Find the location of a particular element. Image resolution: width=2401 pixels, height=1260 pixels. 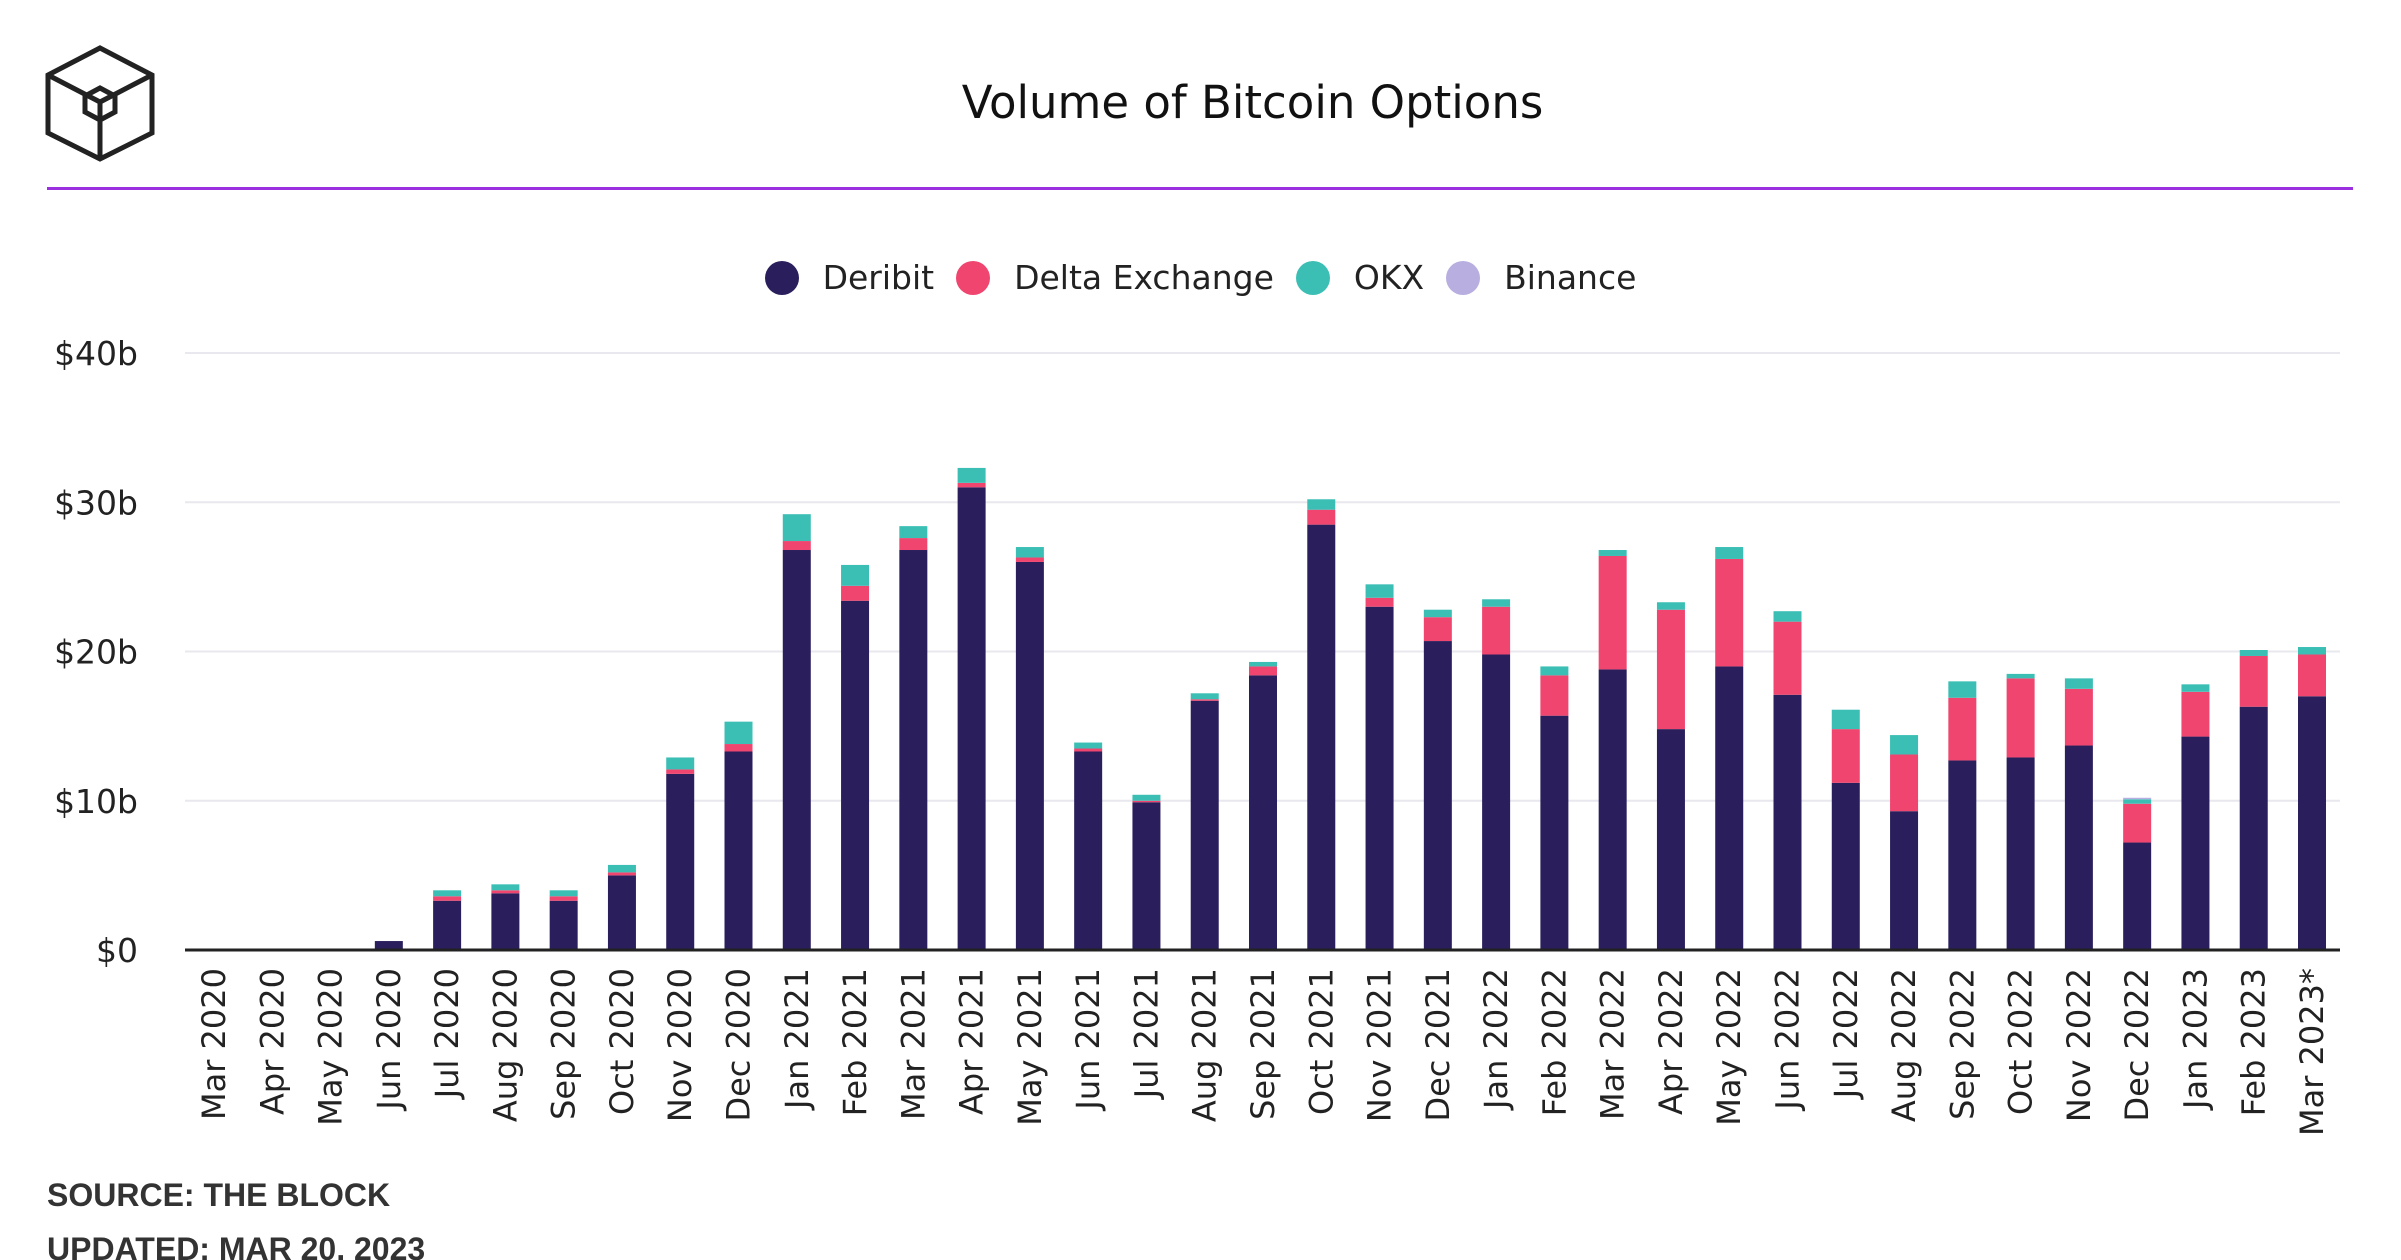

legend-item-okx: OKX is located at coordinates (1360, 277).